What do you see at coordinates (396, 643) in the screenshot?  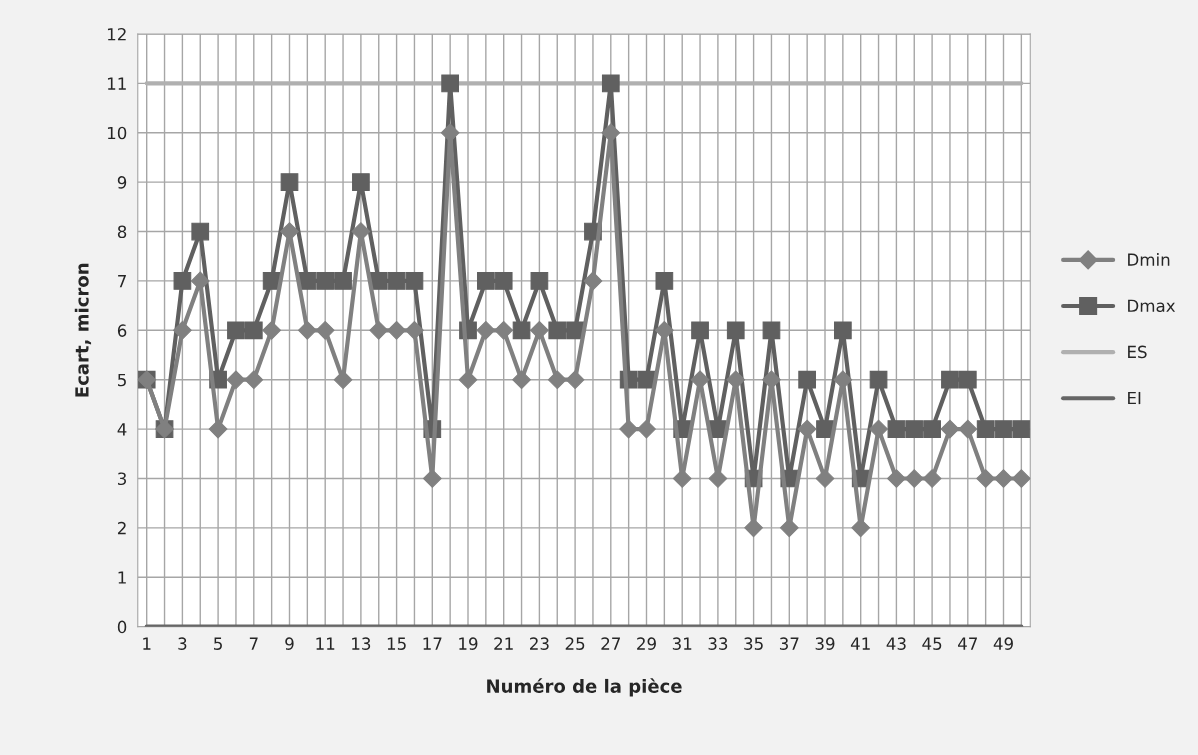 I see `x-tick-label: 15` at bounding box center [396, 643].